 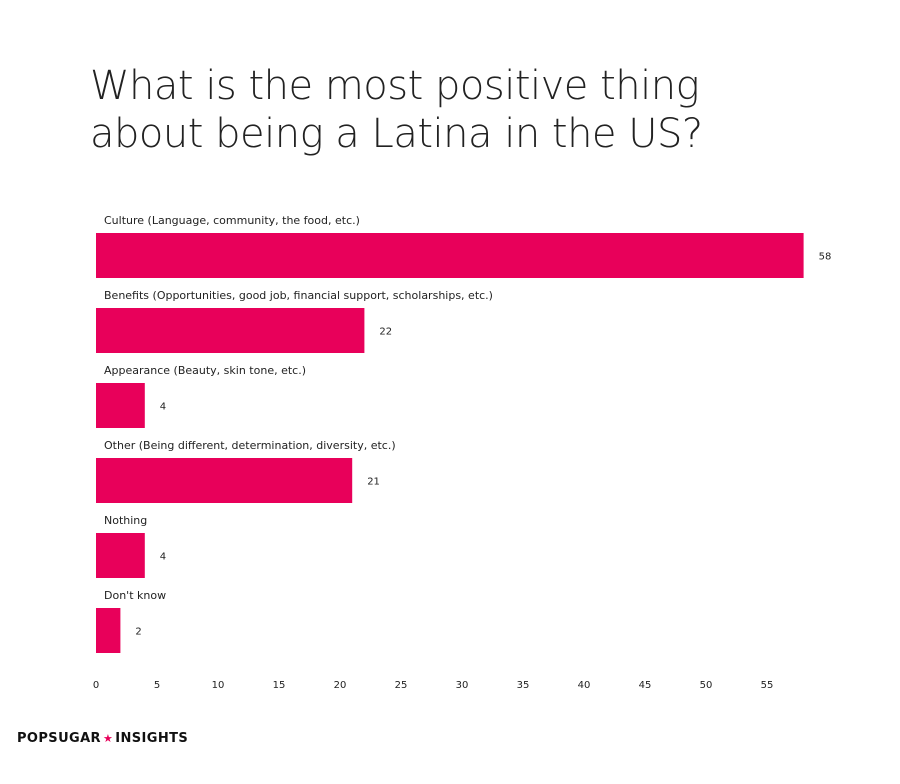 I want to click on chart-title-line-2: about being a Latina in the US?, so click(x=396, y=134).